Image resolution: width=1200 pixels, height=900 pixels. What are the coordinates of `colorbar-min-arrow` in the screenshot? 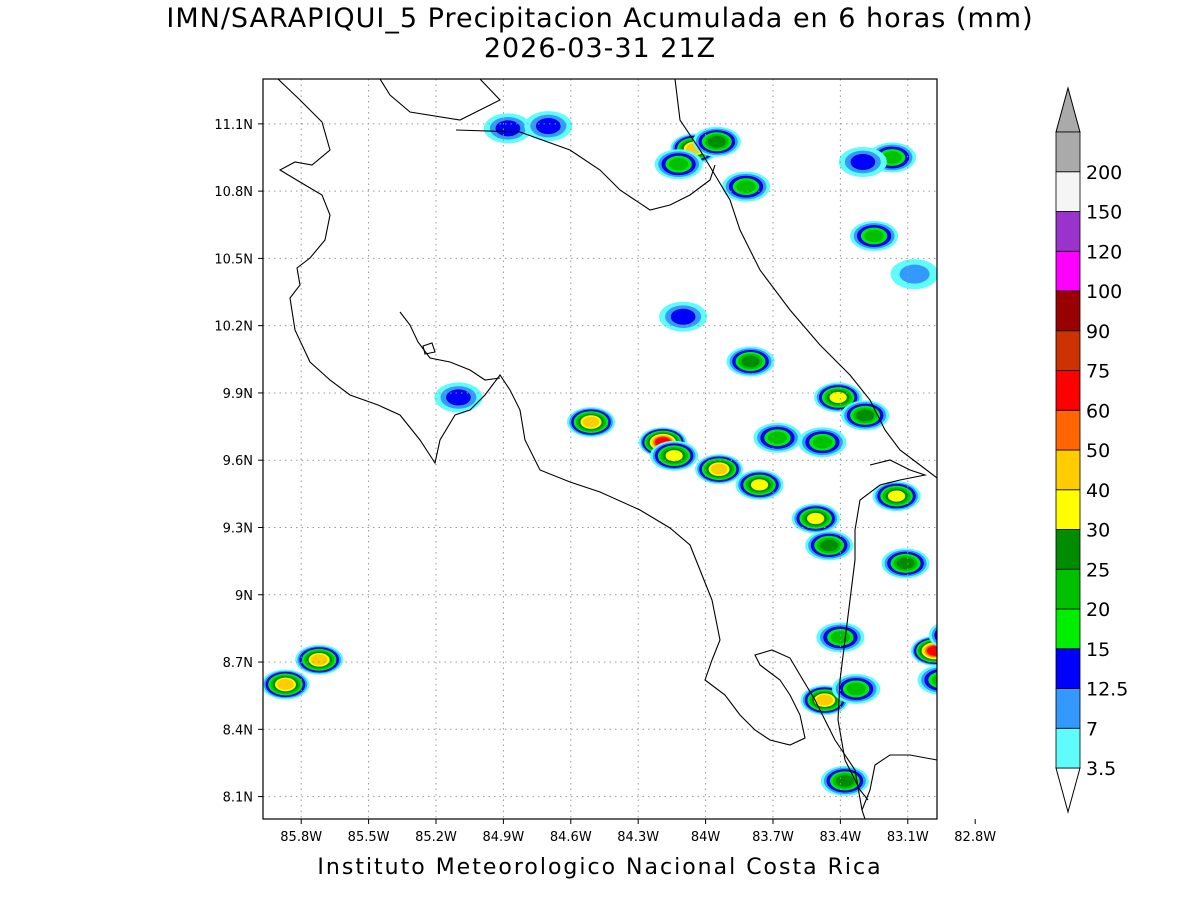 It's located at (1068, 790).